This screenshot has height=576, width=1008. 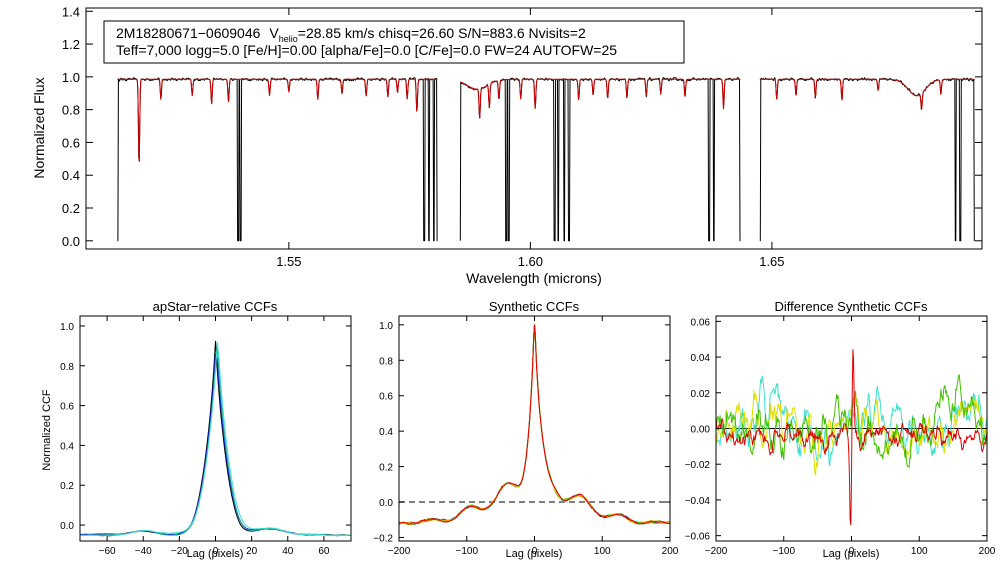 I want to click on difference-ccf-line-green, so click(x=851, y=421).